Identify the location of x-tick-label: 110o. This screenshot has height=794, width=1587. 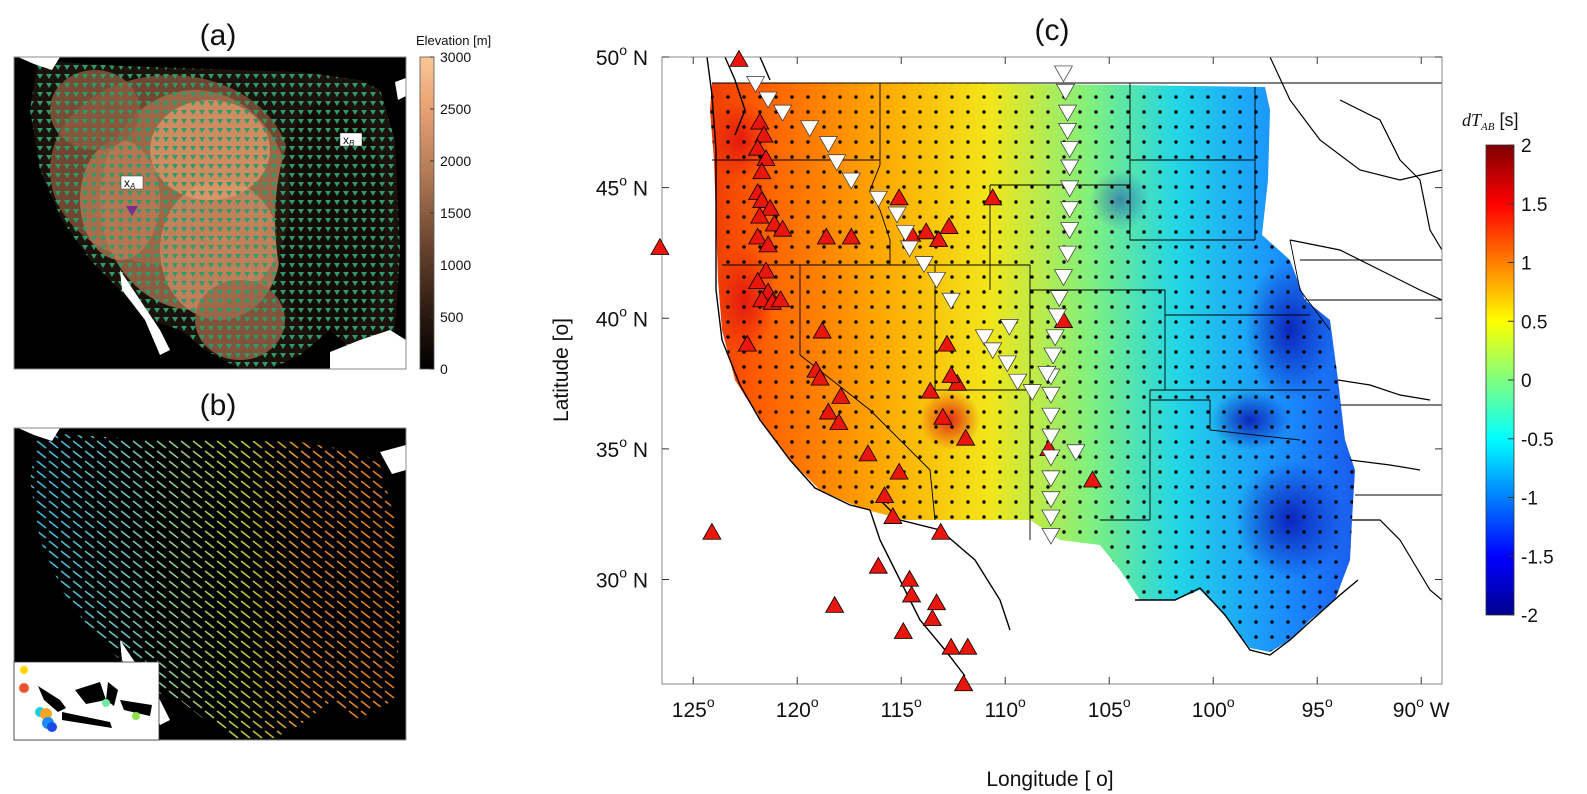
(1005, 708).